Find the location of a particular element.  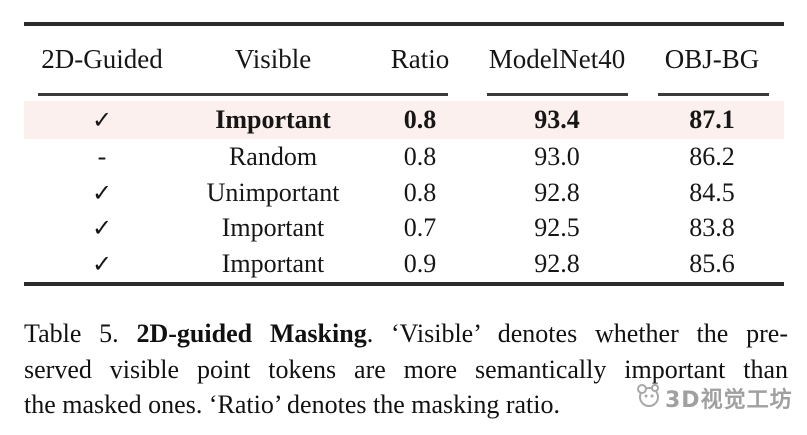

caption-label: Table 5. is located at coordinates (80, 333).